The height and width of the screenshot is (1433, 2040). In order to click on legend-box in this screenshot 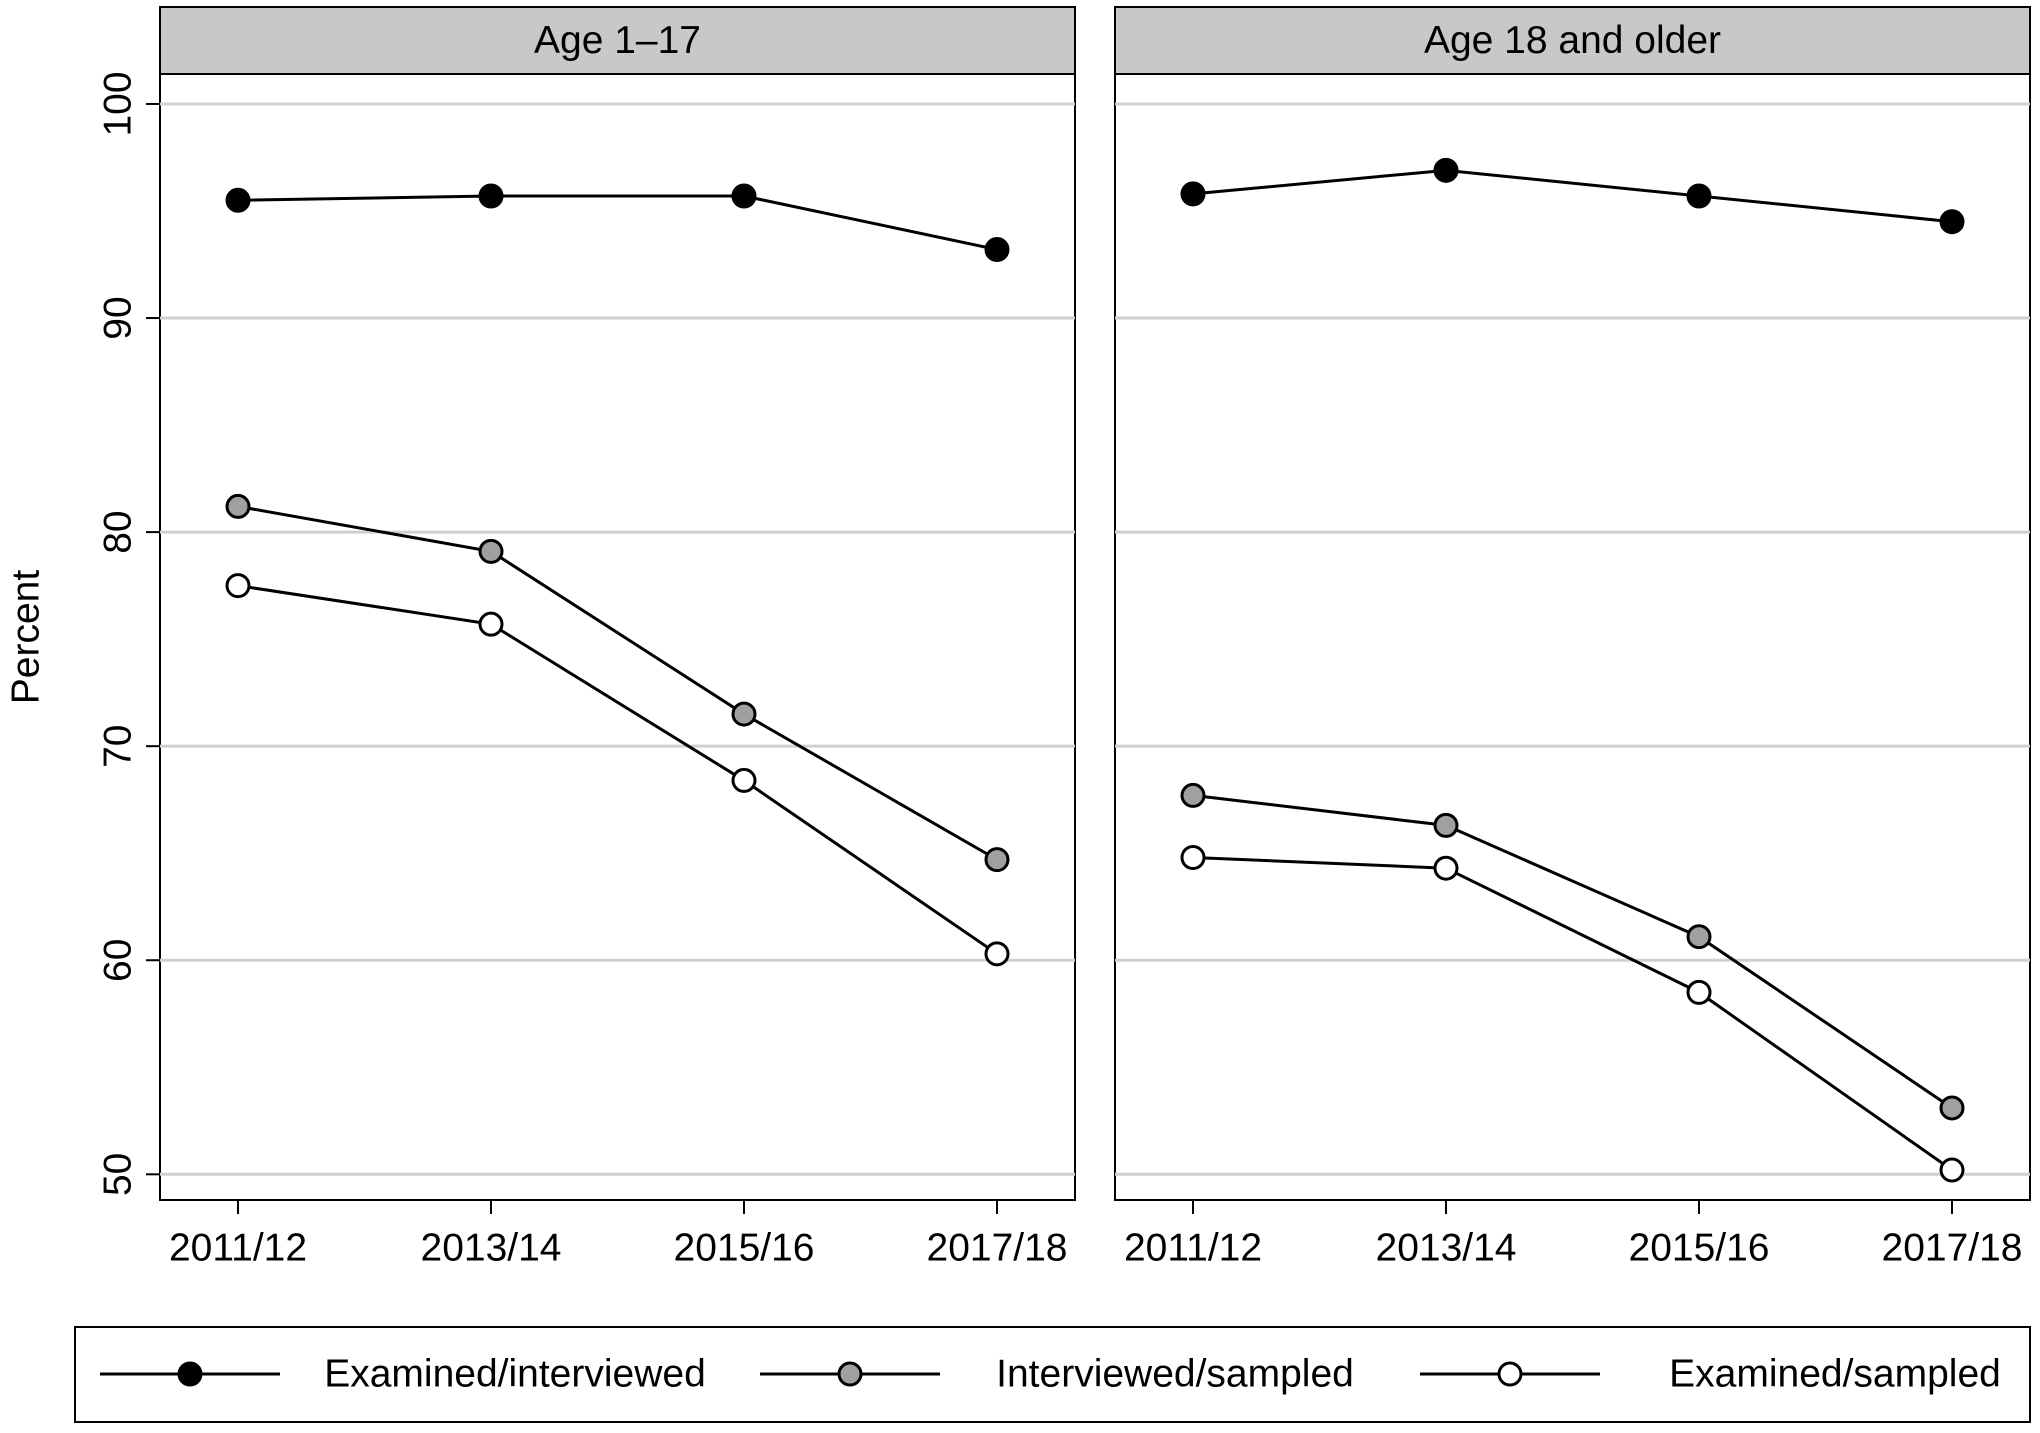, I will do `click(1052, 1374)`.